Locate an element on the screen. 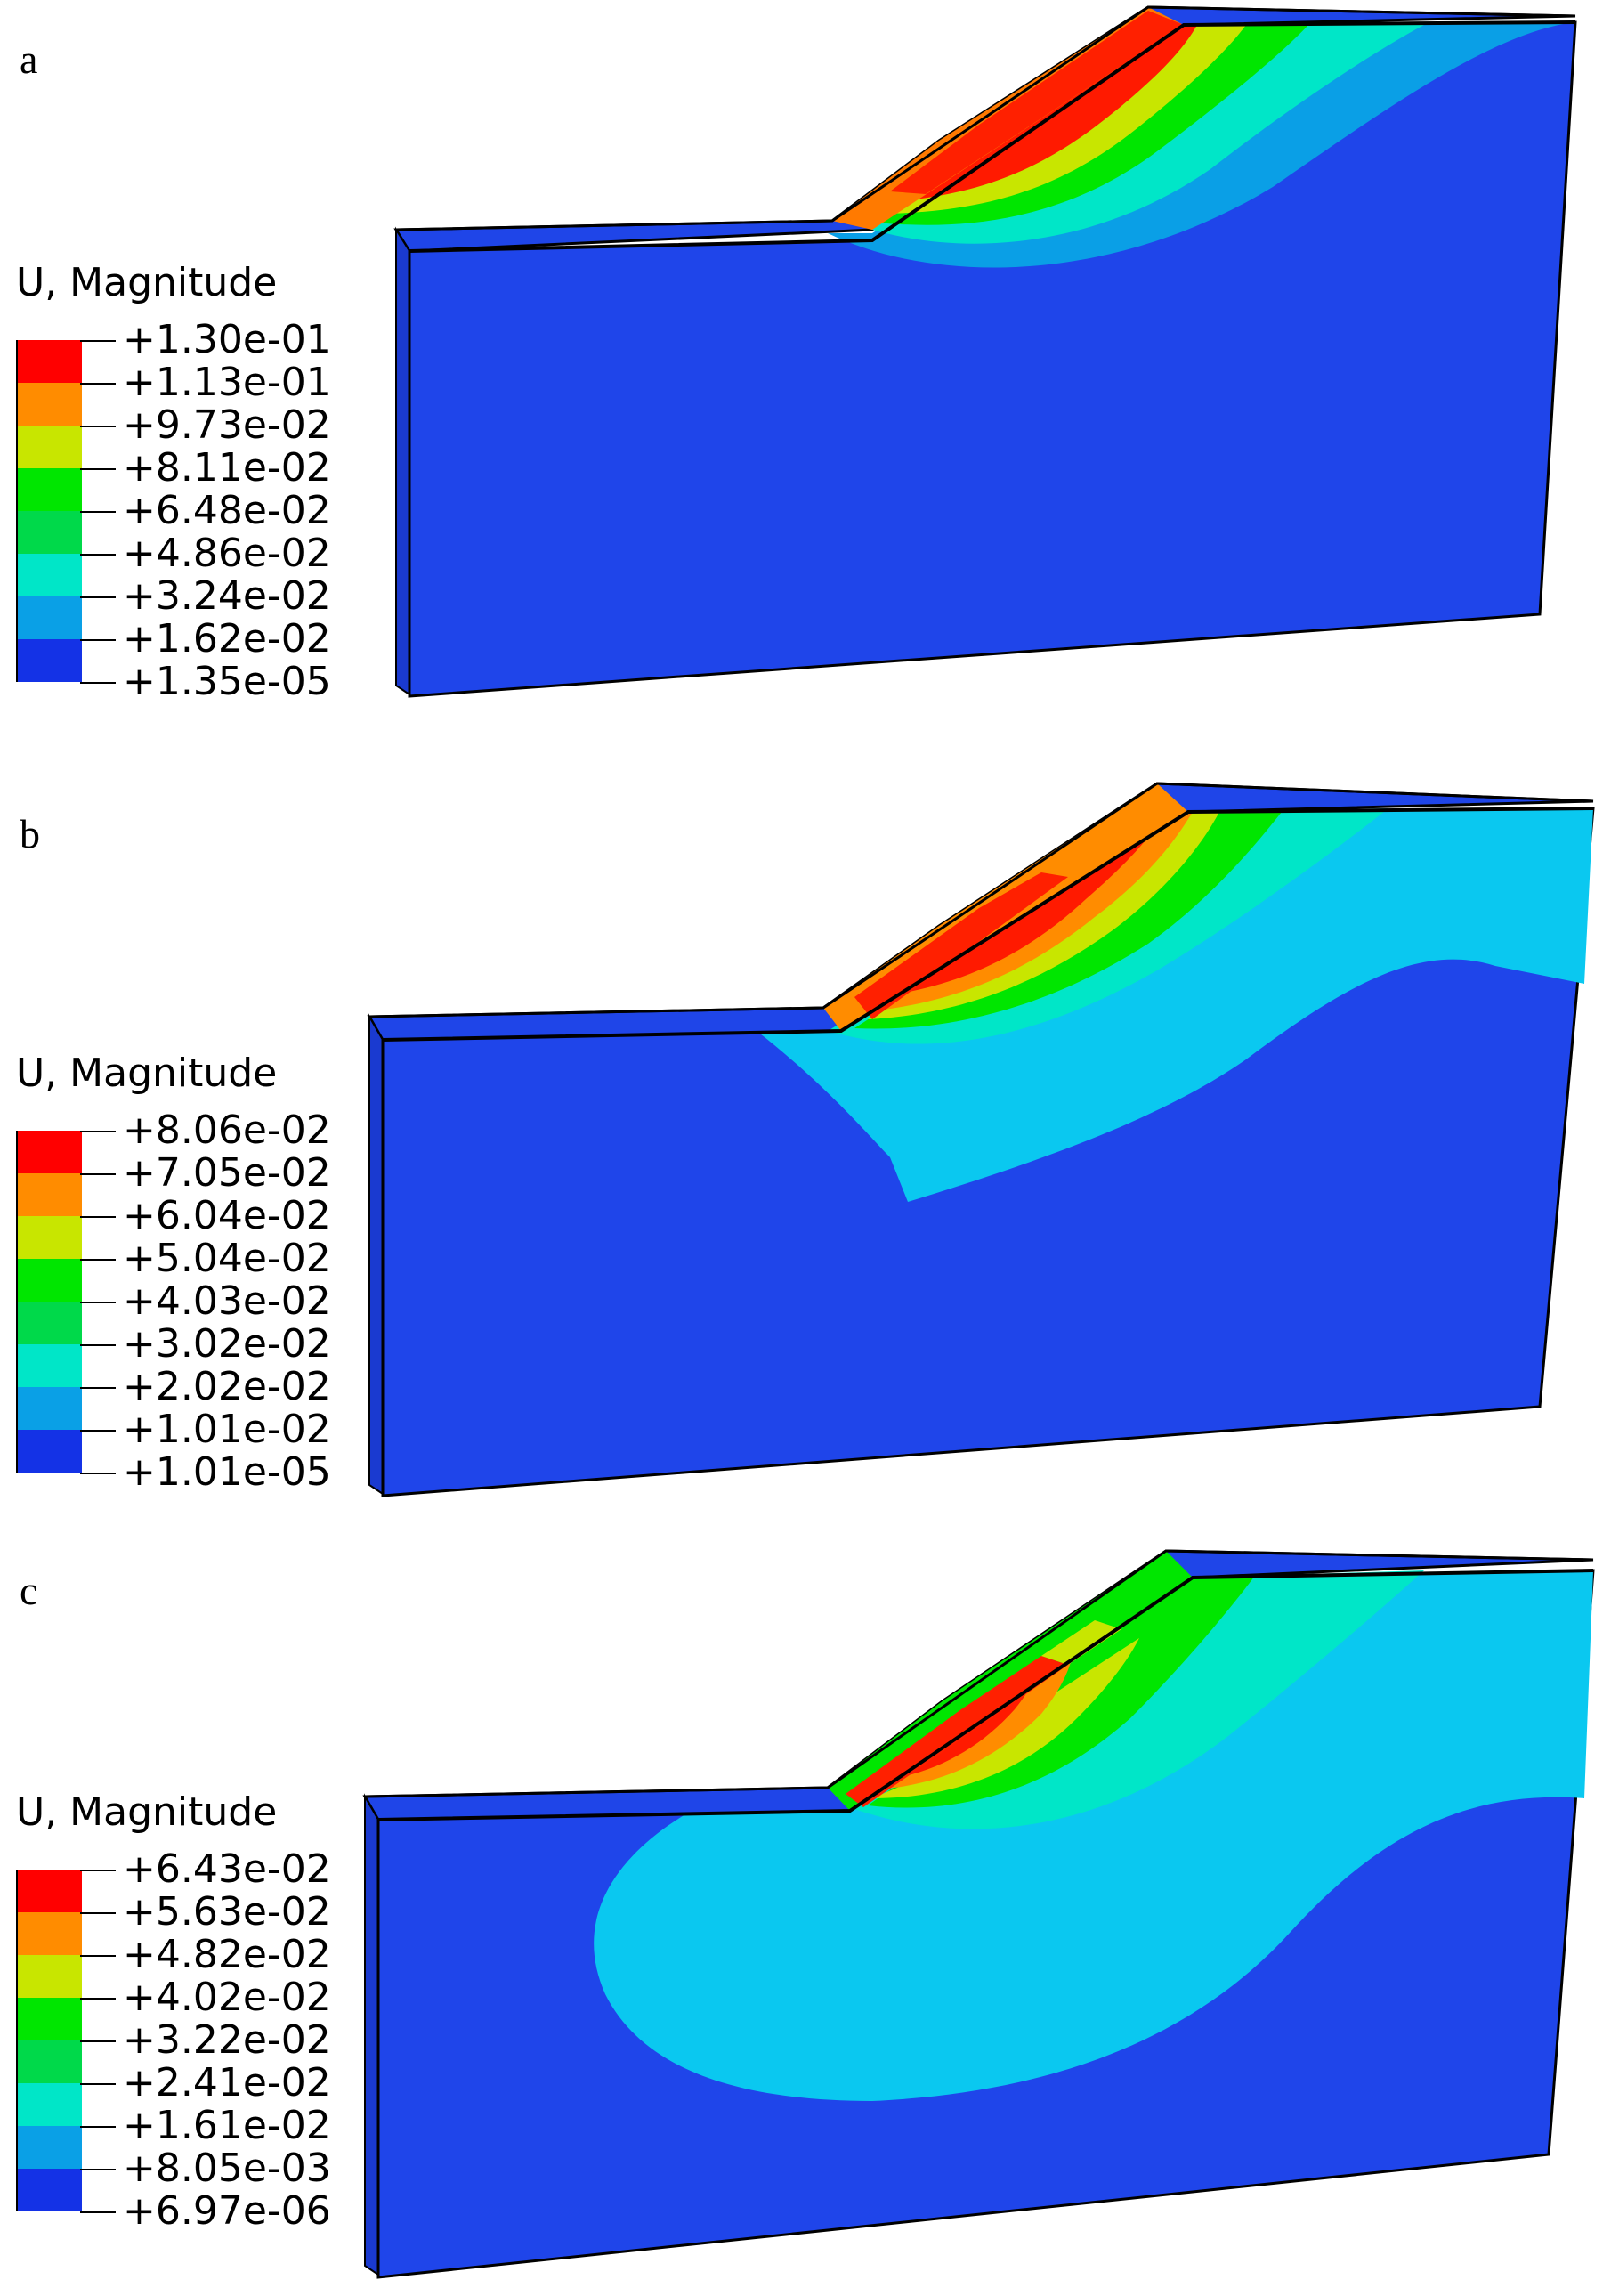 The height and width of the screenshot is (2296, 1619). panel-letter: c is located at coordinates (29, 1590).